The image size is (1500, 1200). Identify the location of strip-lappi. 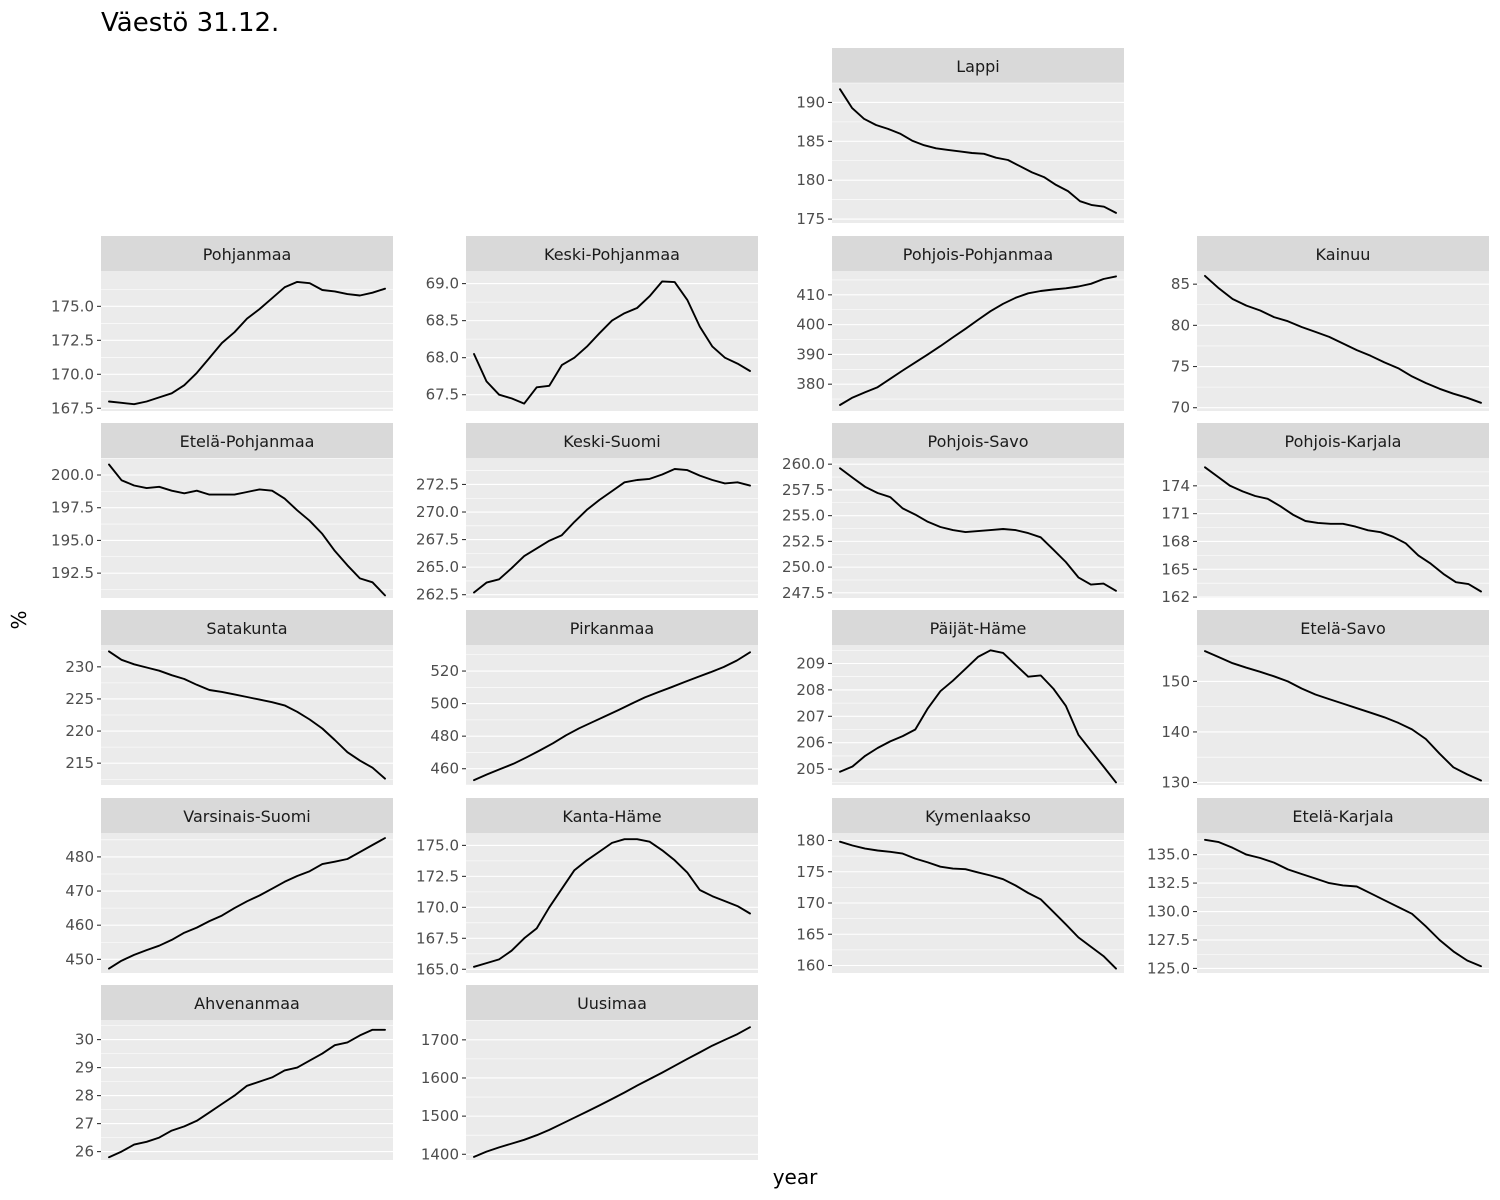
(978, 65).